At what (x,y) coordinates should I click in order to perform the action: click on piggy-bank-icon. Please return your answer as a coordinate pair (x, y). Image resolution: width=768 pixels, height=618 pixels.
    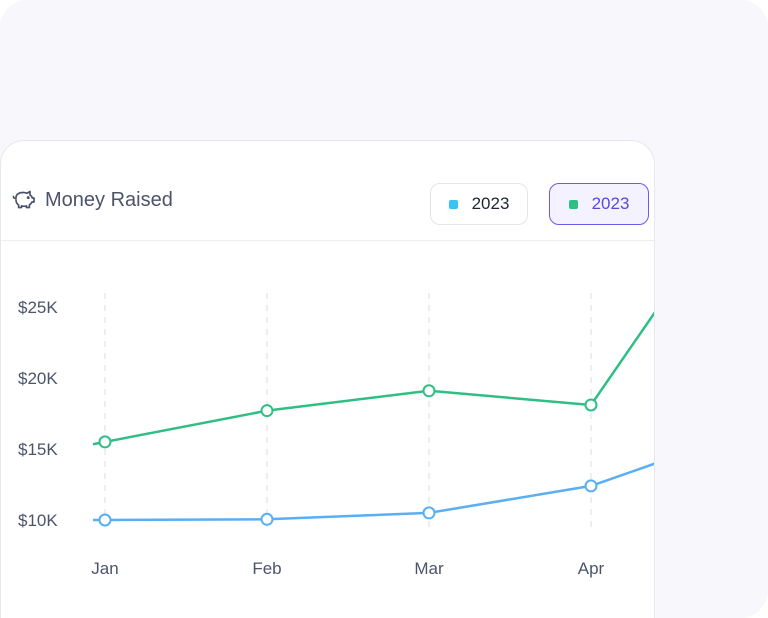
    Looking at the image, I should click on (24, 200).